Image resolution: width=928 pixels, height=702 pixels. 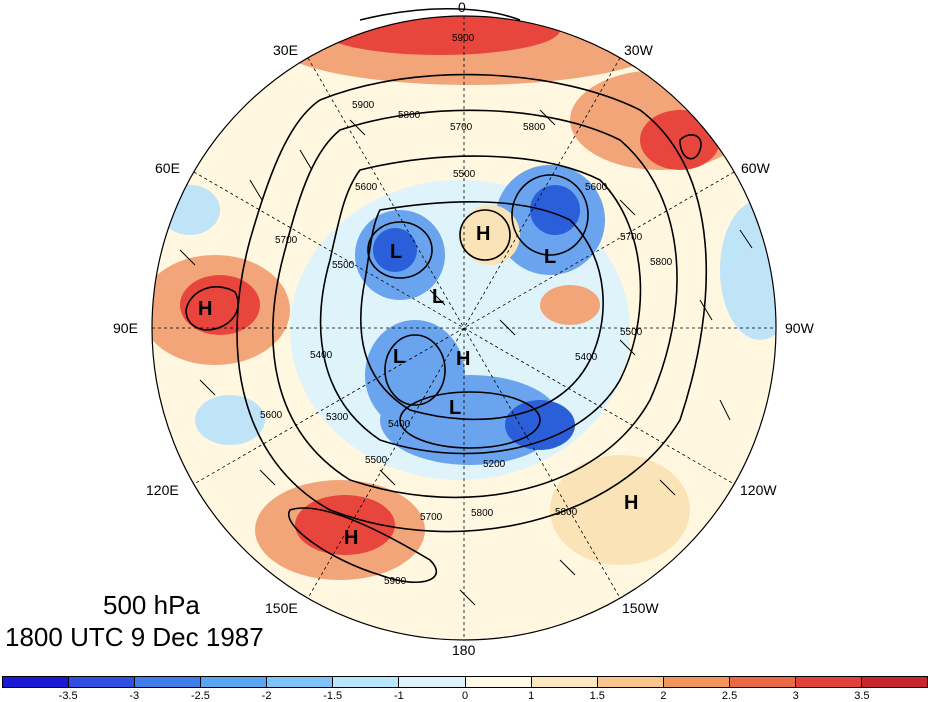 I want to click on high-center-greenland: H, so click(x=483, y=234).